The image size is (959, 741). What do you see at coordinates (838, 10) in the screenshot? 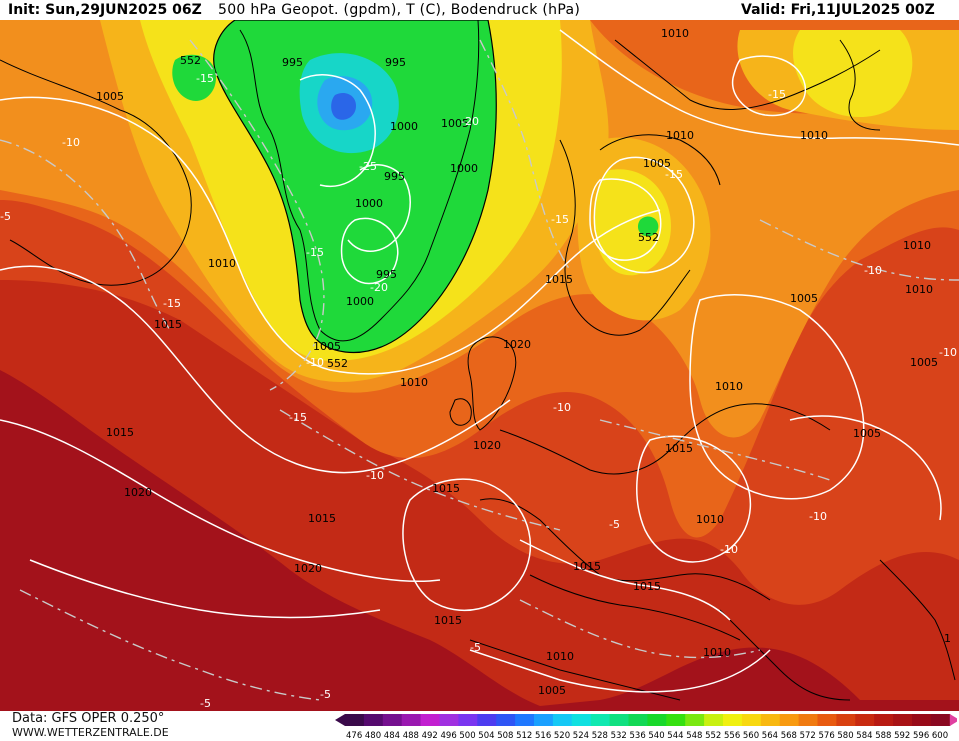
I see `valid-time: Valid: Fri,11JUL2025 00Z` at bounding box center [838, 10].